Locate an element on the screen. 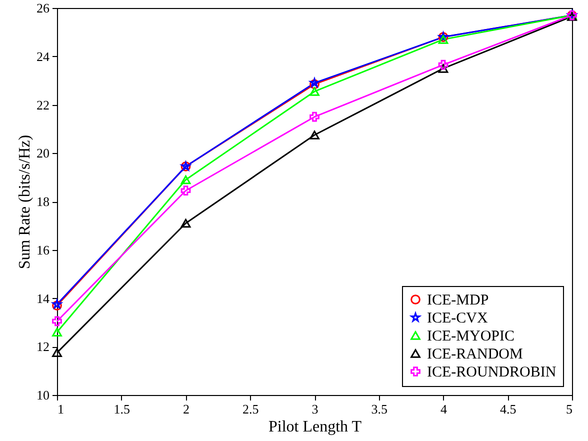 This screenshot has height=441, width=588. y-tick-label: 16 is located at coordinates (43, 250).